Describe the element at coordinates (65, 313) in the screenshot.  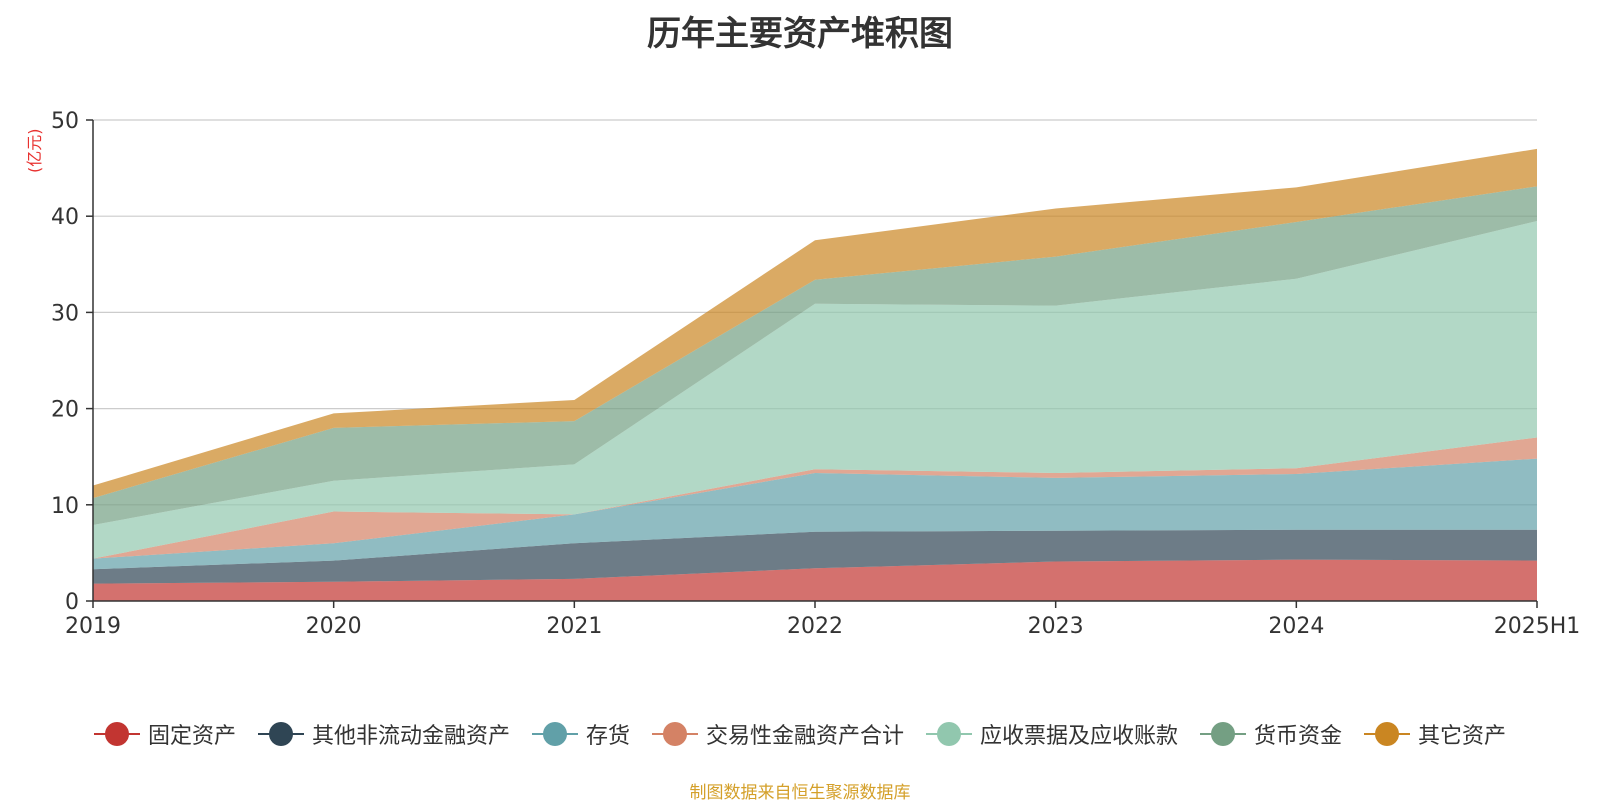
I see `y-tick-label: 30` at that location.